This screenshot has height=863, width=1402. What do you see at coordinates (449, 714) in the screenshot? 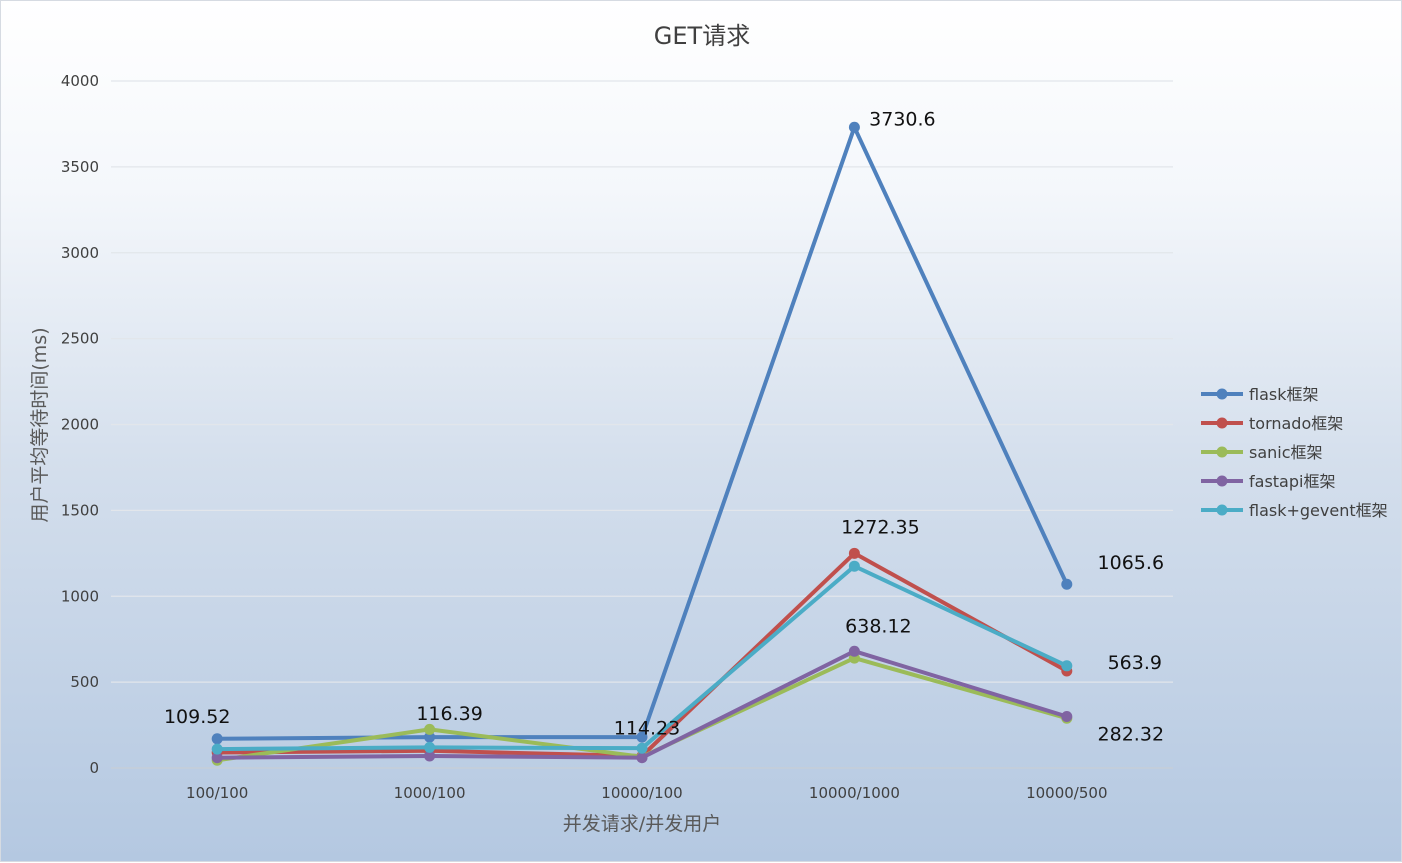
I see `data-label: 116.39` at bounding box center [449, 714].